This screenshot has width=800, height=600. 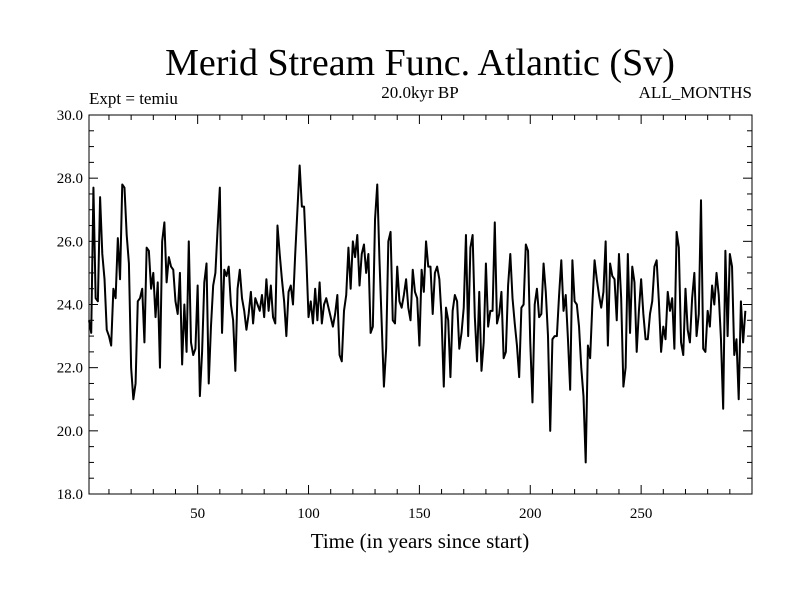 What do you see at coordinates (70, 116) in the screenshot?
I see `y-tick-label: 30.0` at bounding box center [70, 116].